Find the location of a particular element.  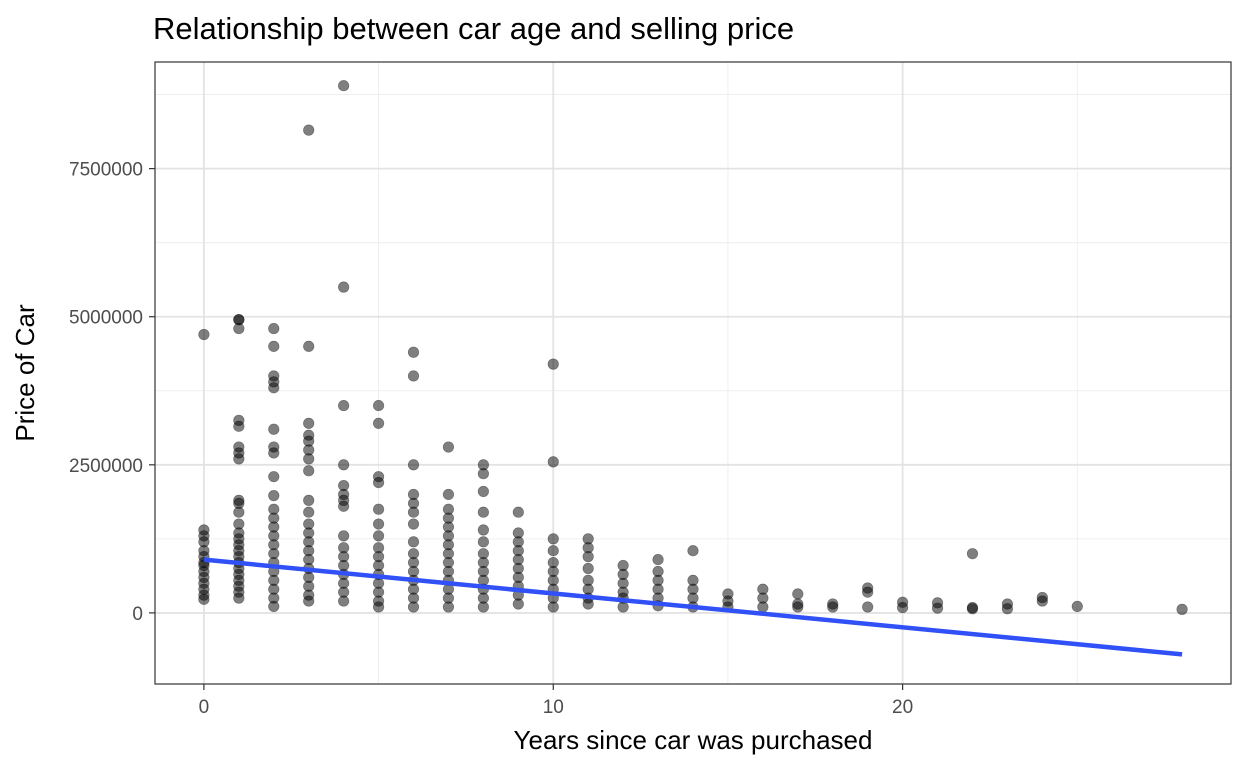

y-axis-title: Price of Car is located at coordinates (25, 373).